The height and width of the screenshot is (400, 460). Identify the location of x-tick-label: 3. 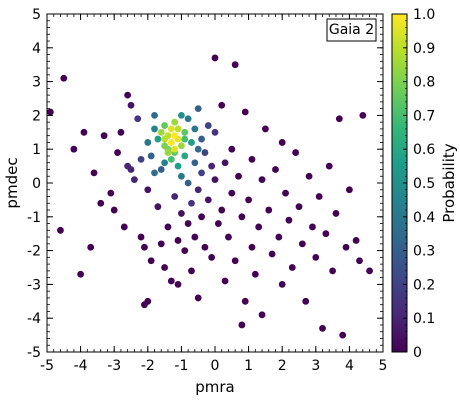
(315, 366).